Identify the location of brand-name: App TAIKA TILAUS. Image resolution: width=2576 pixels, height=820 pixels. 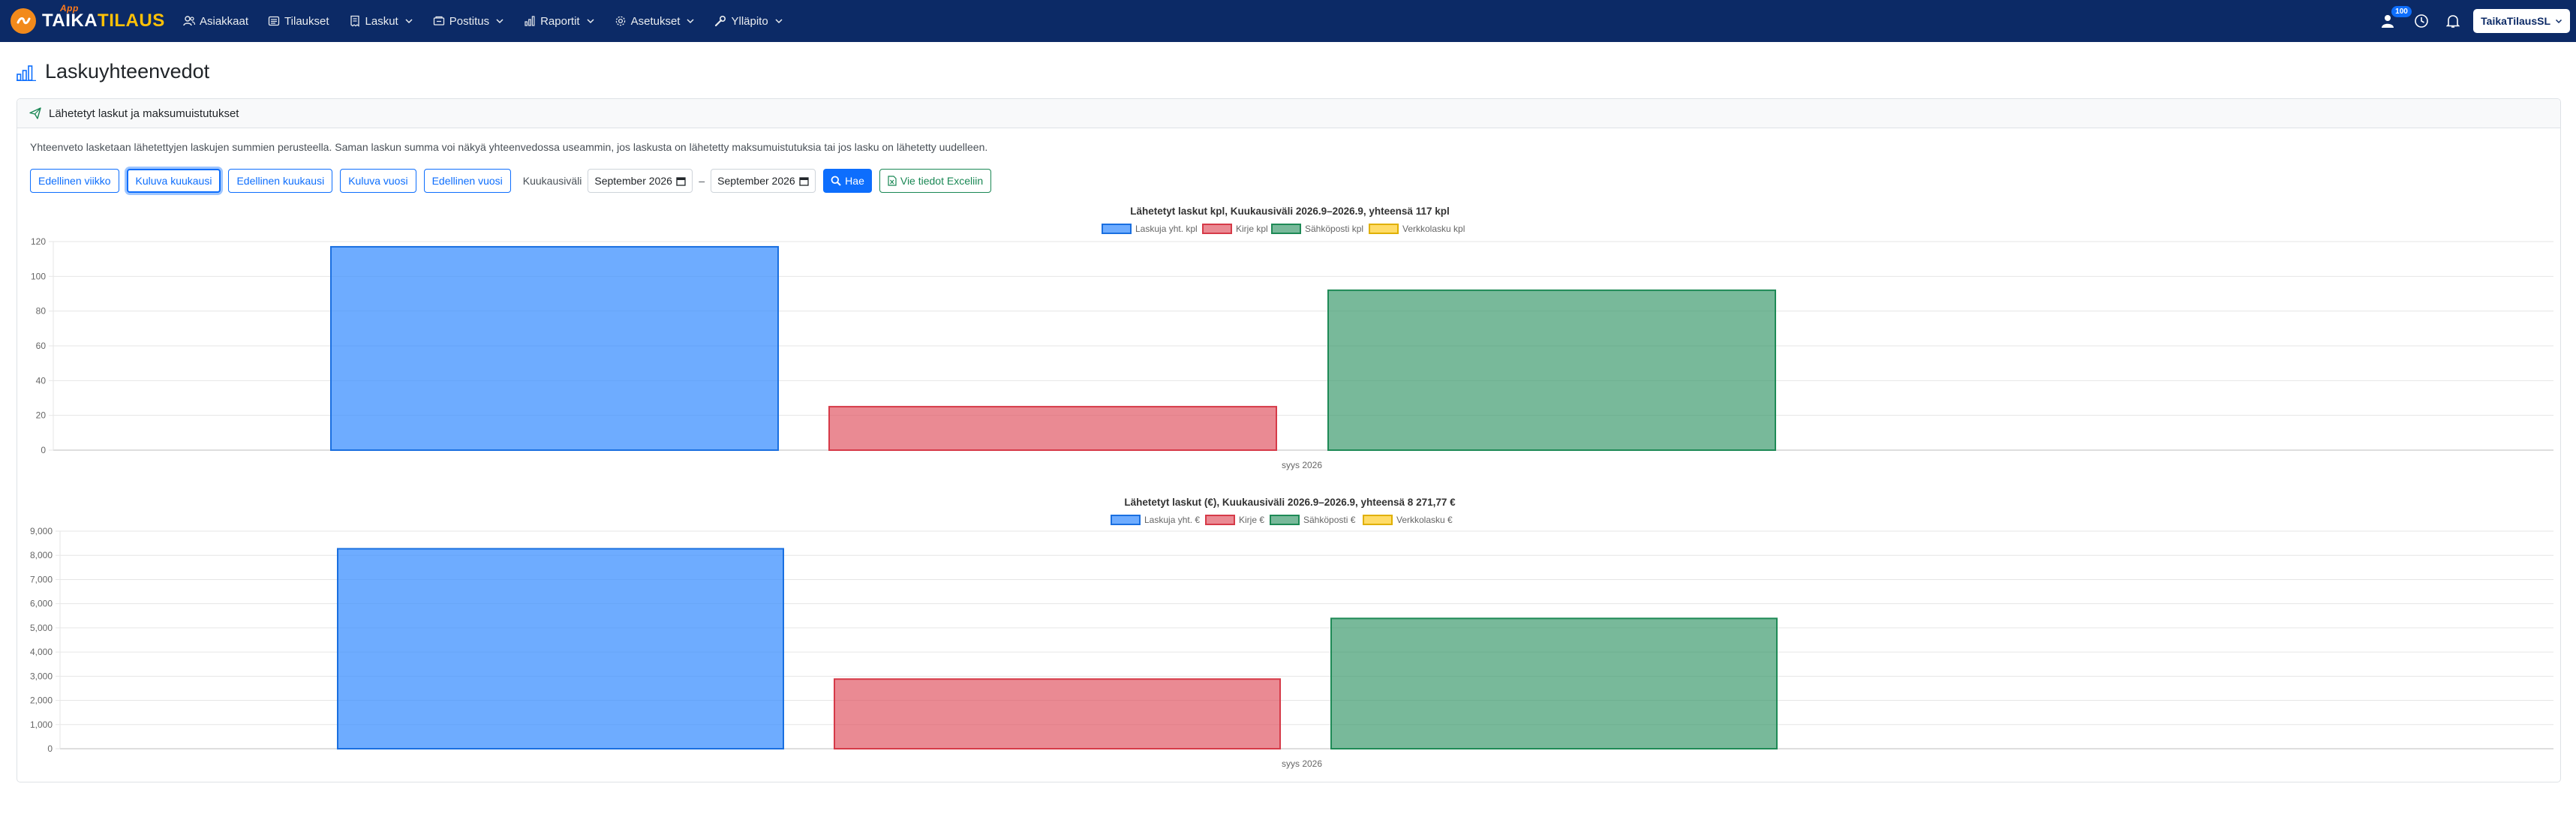
(103, 18).